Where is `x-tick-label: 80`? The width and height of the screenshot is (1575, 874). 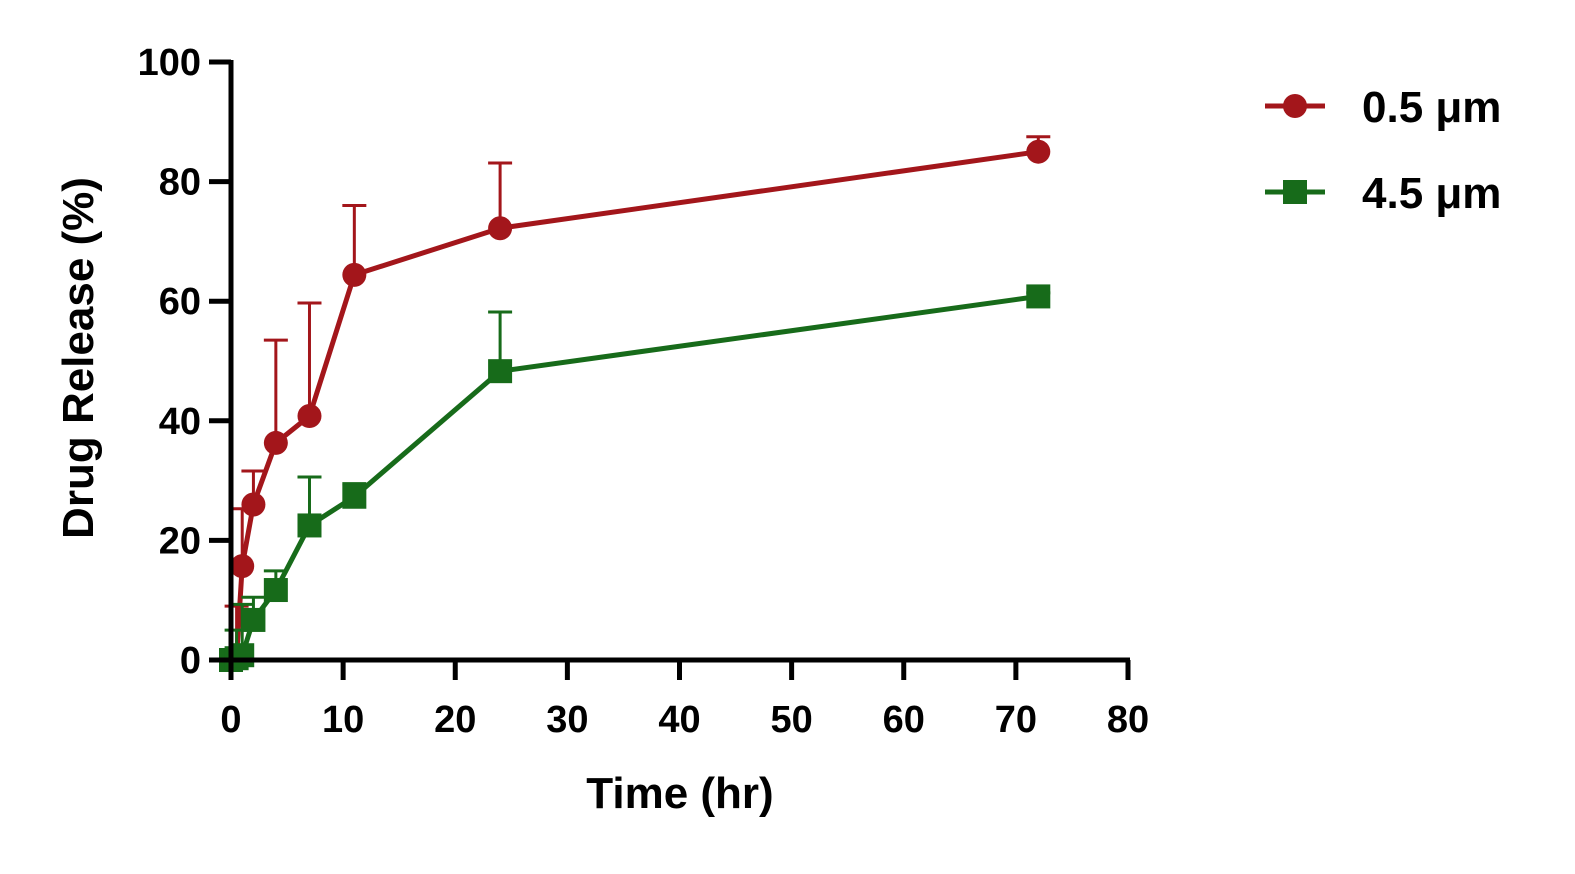
x-tick-label: 80 is located at coordinates (1128, 720).